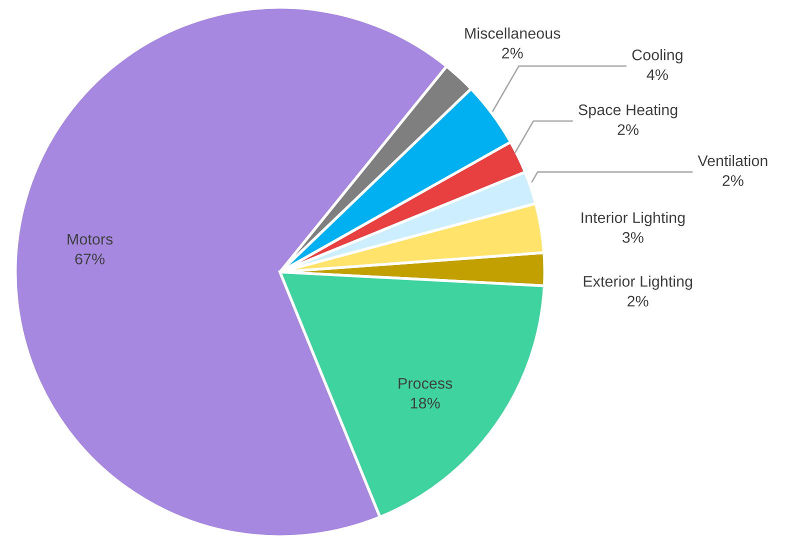 The width and height of the screenshot is (800, 552). Describe the element at coordinates (512, 33) in the screenshot. I see `slice-label: Miscellaneous` at that location.